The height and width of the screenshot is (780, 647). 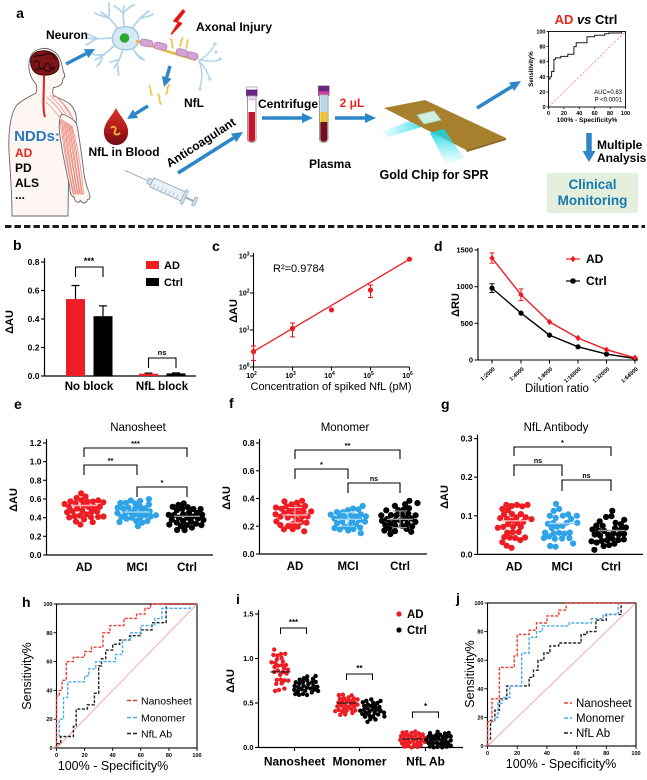 I want to click on svg-text: NfL, so click(x=194, y=103).